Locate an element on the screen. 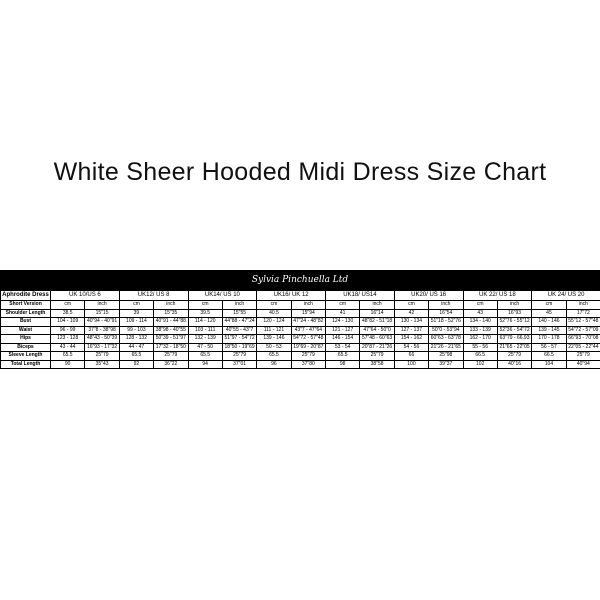  measure-cell: 16"93 is located at coordinates (514, 313).